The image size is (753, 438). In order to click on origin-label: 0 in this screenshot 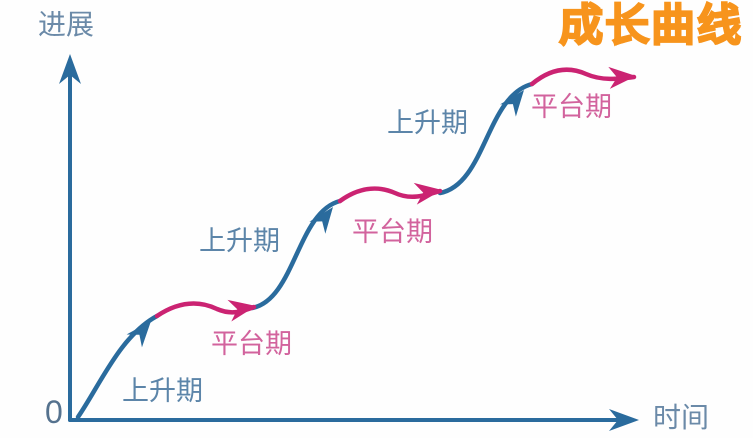, I will do `click(54, 412)`.